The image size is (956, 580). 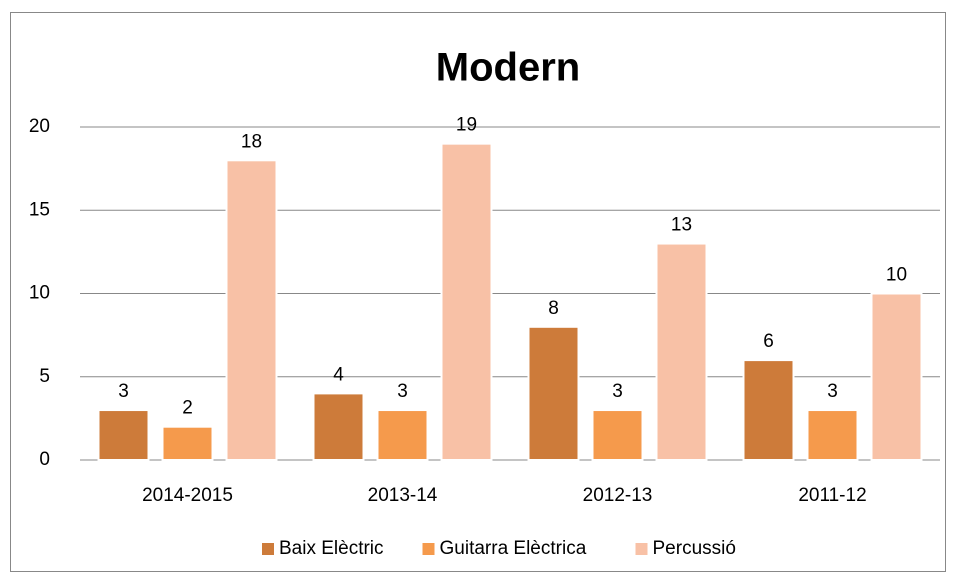 What do you see at coordinates (251, 141) in the screenshot?
I see `data-label: 18` at bounding box center [251, 141].